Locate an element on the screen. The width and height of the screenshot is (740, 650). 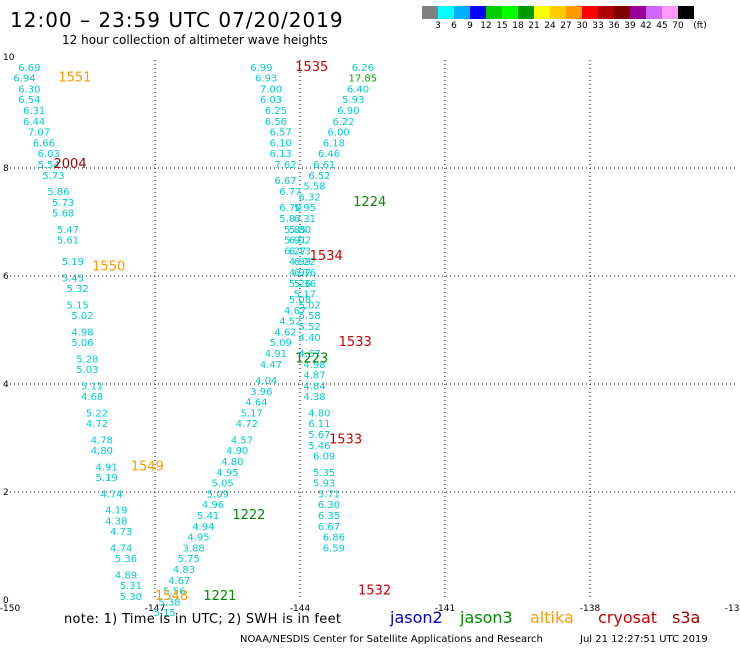
wave-height-value: 6.86 is located at coordinates (334, 538).